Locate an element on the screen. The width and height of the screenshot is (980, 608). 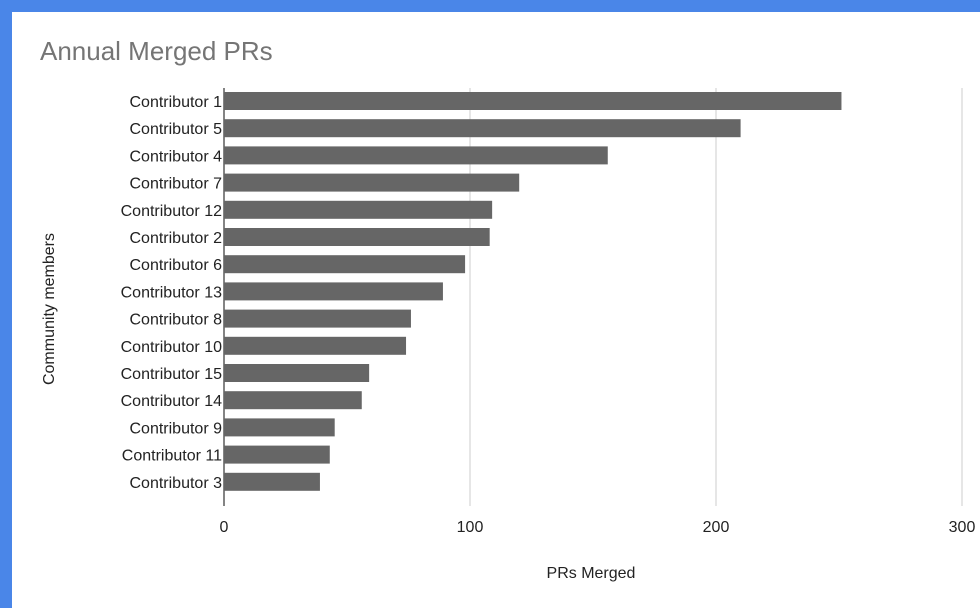
category-label: Contributor 15 is located at coordinates (171, 374).